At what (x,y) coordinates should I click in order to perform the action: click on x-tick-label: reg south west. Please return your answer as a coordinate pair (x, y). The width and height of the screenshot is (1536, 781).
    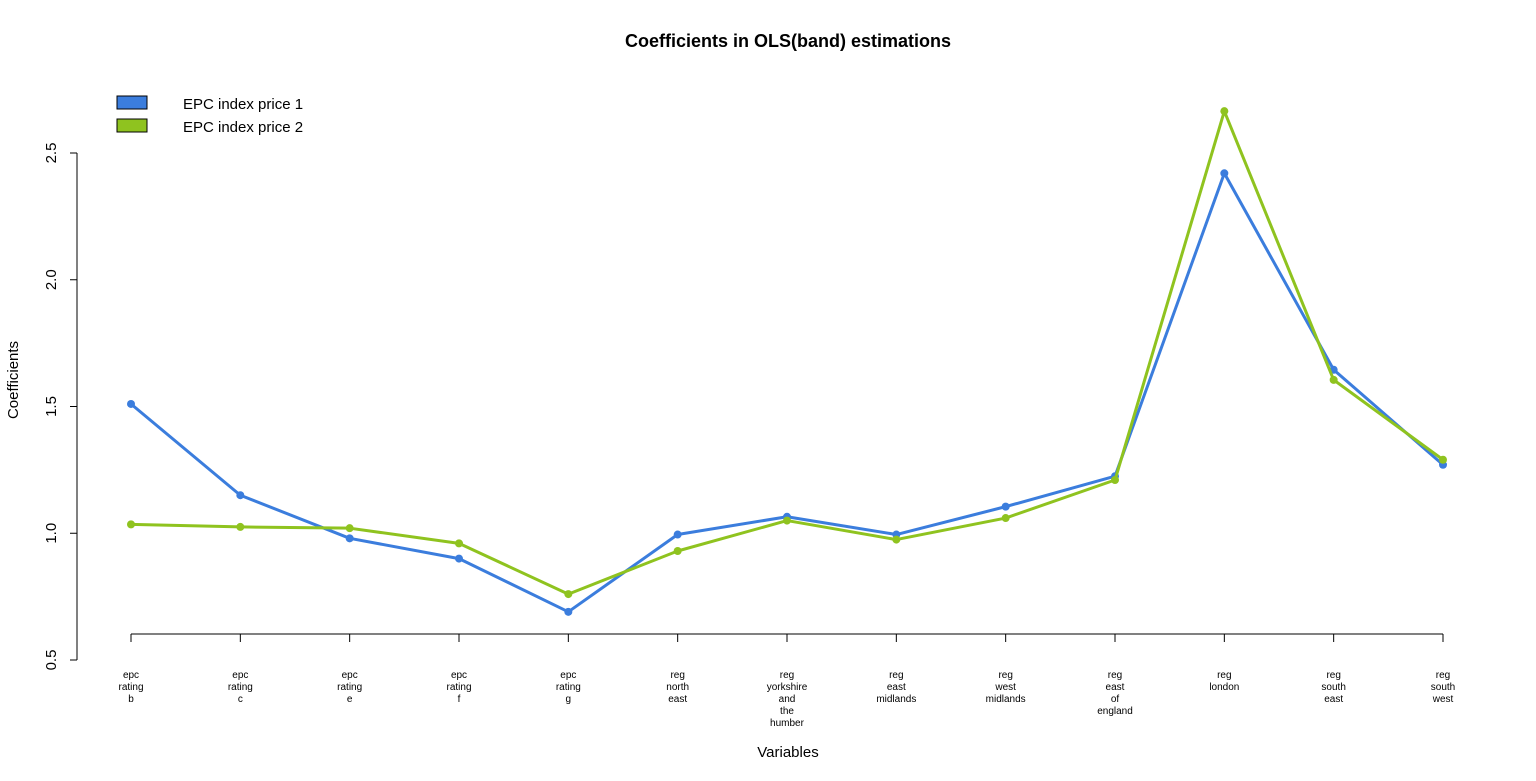
    Looking at the image, I should click on (1443, 687).